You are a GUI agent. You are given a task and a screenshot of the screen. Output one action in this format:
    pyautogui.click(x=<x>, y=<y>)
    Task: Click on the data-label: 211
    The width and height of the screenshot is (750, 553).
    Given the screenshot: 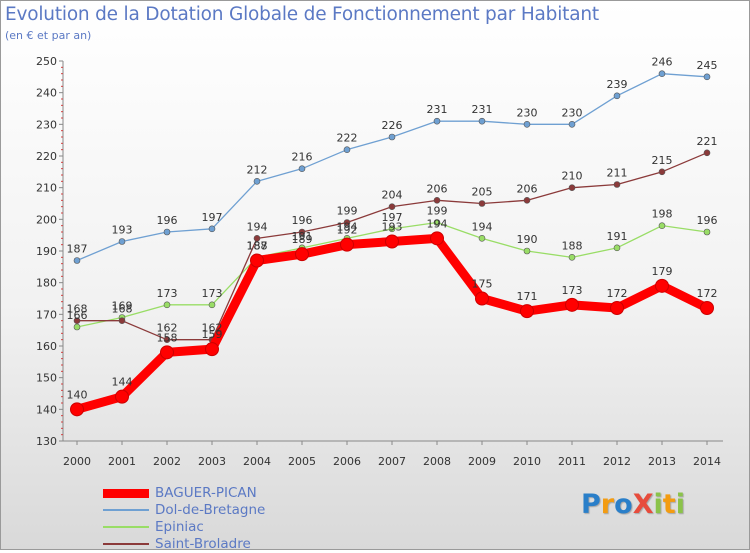 What is the action you would take?
    pyautogui.click(x=617, y=173)
    